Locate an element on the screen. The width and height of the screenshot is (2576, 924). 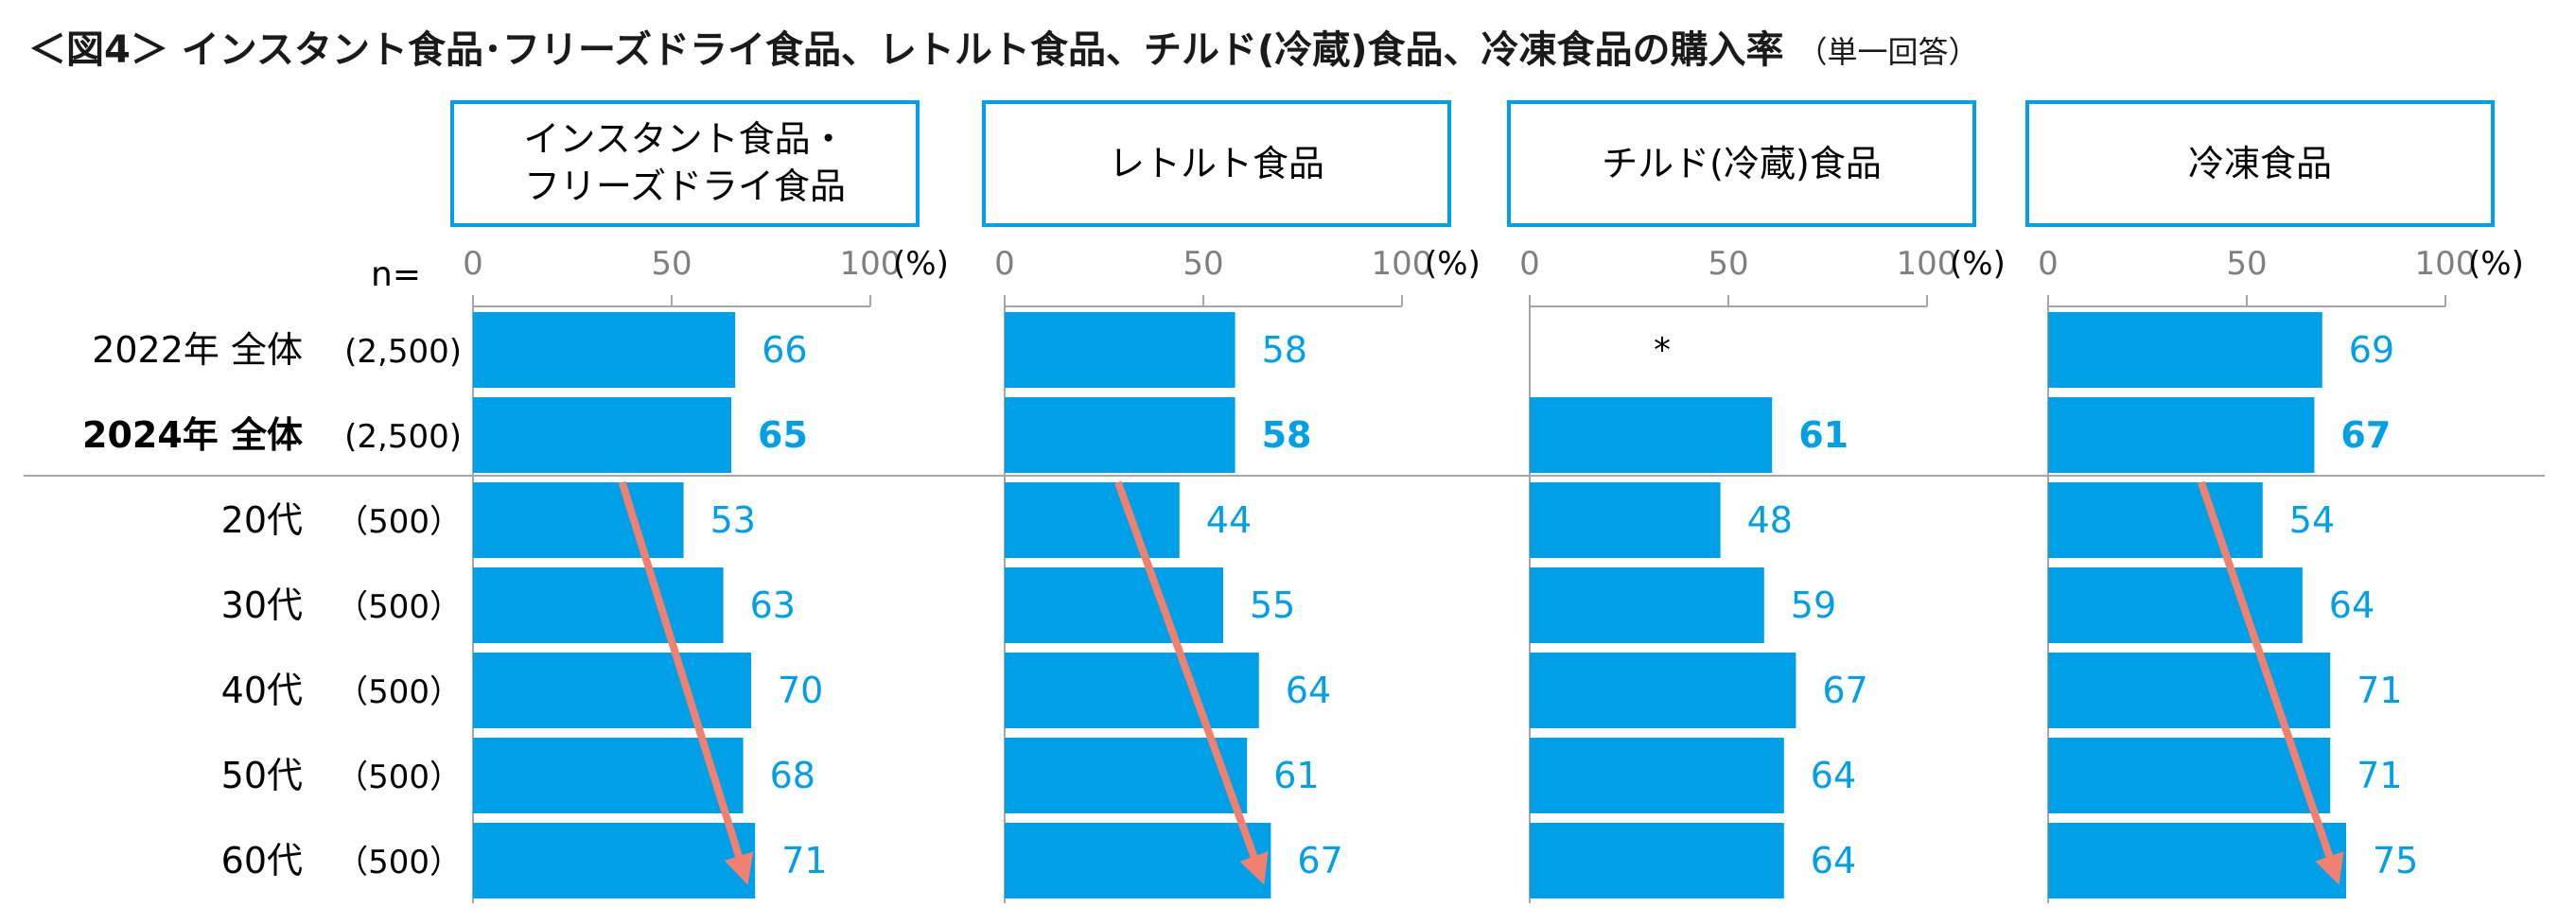
series-header-label: フリーズドライ食品 is located at coordinates (685, 186).